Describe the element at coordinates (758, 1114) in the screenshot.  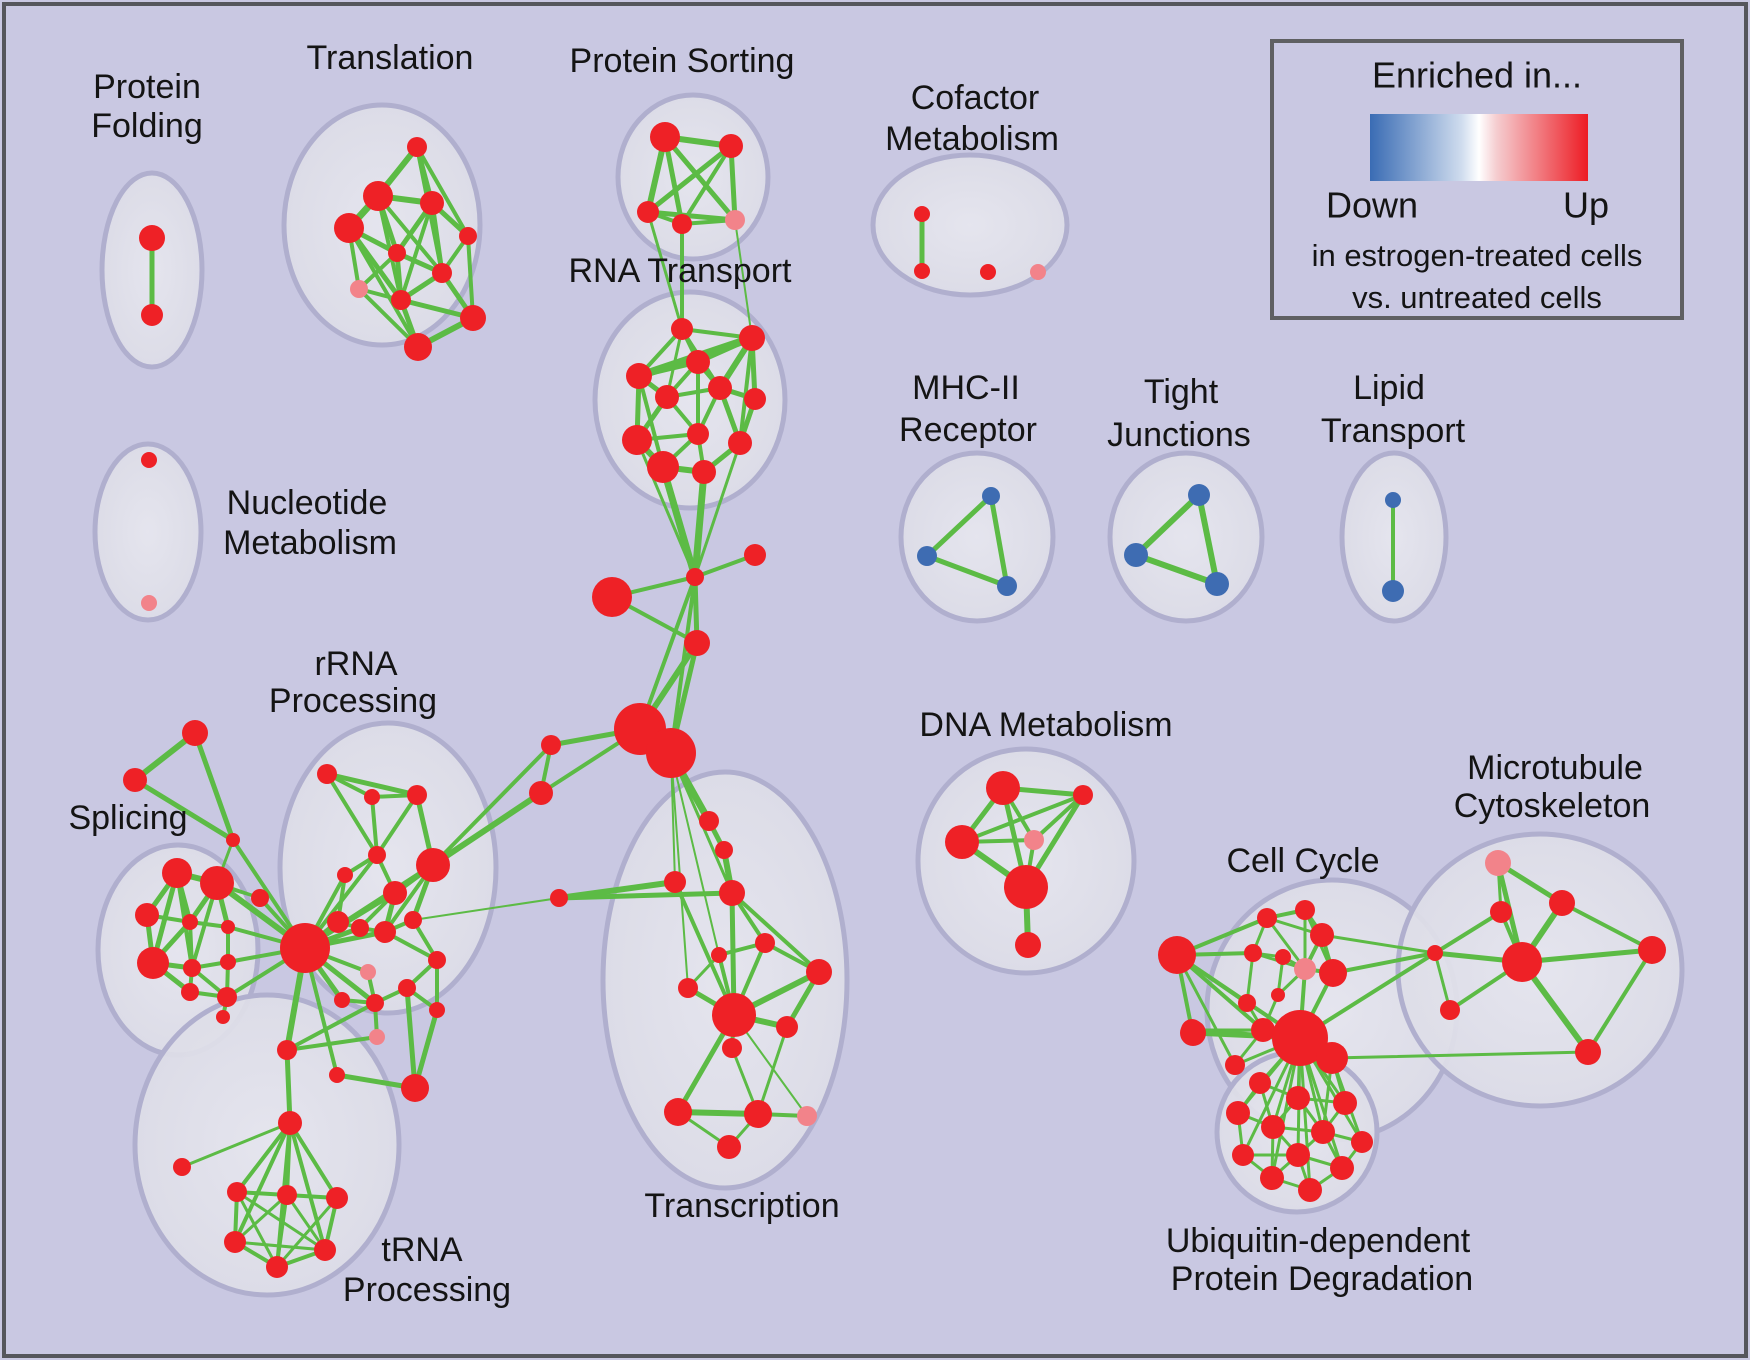
I see `gene-set-node-tx13` at that location.